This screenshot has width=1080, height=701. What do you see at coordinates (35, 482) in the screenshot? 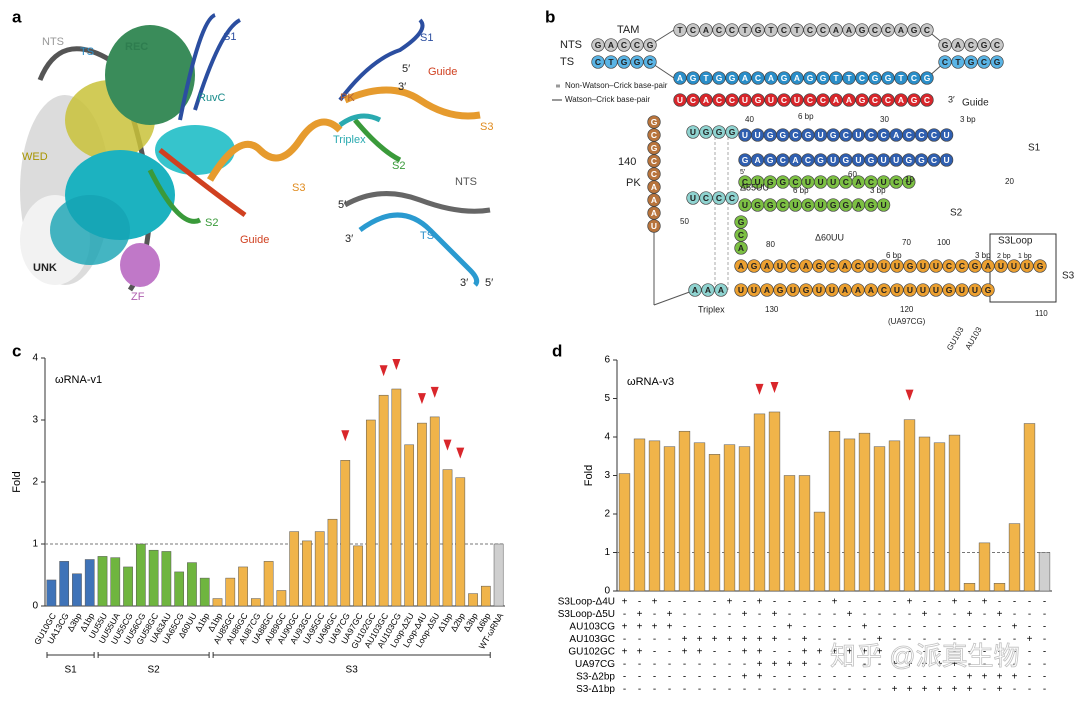
I see `y-tick-label: 2` at bounding box center [35, 482].